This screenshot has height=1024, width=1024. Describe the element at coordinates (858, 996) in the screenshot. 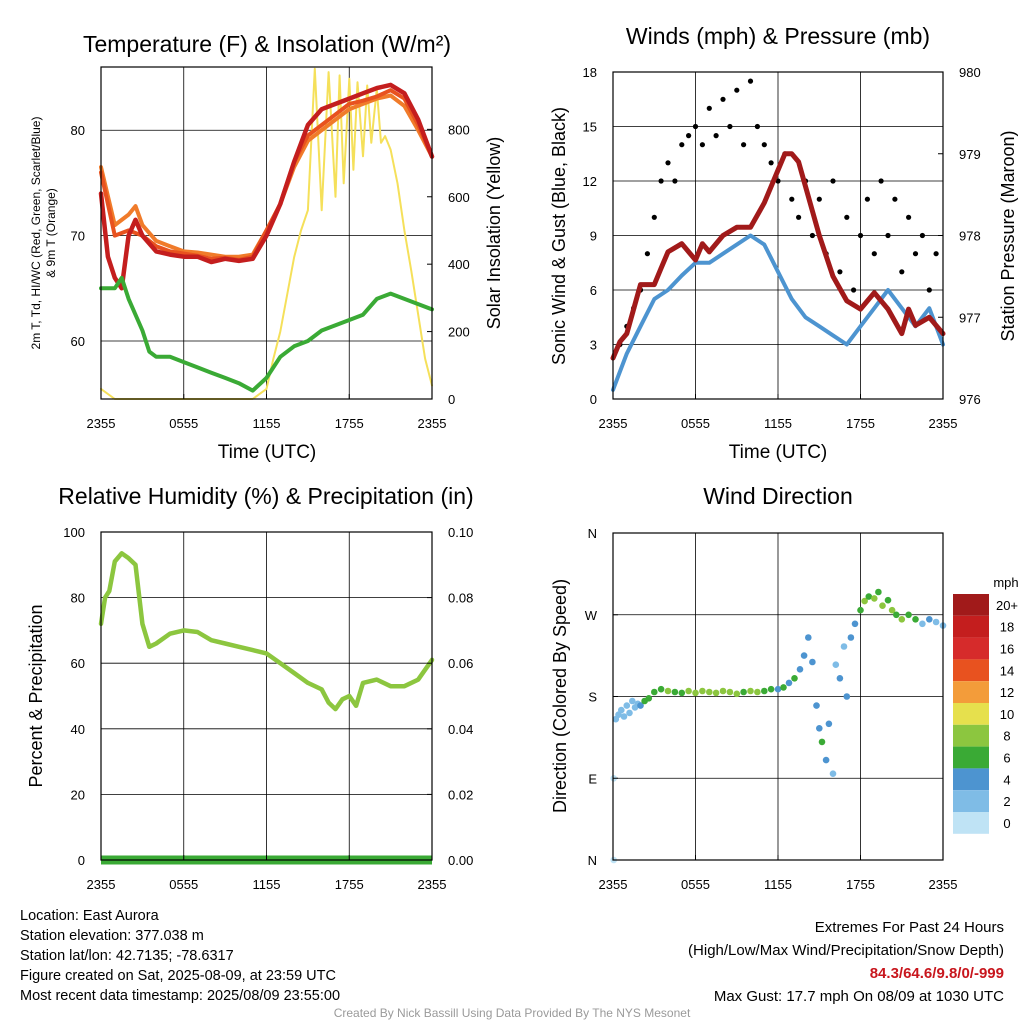

I see `max-gust: Max Gust: 17.7 mph On 08/09 at 1030 UTC` at that location.